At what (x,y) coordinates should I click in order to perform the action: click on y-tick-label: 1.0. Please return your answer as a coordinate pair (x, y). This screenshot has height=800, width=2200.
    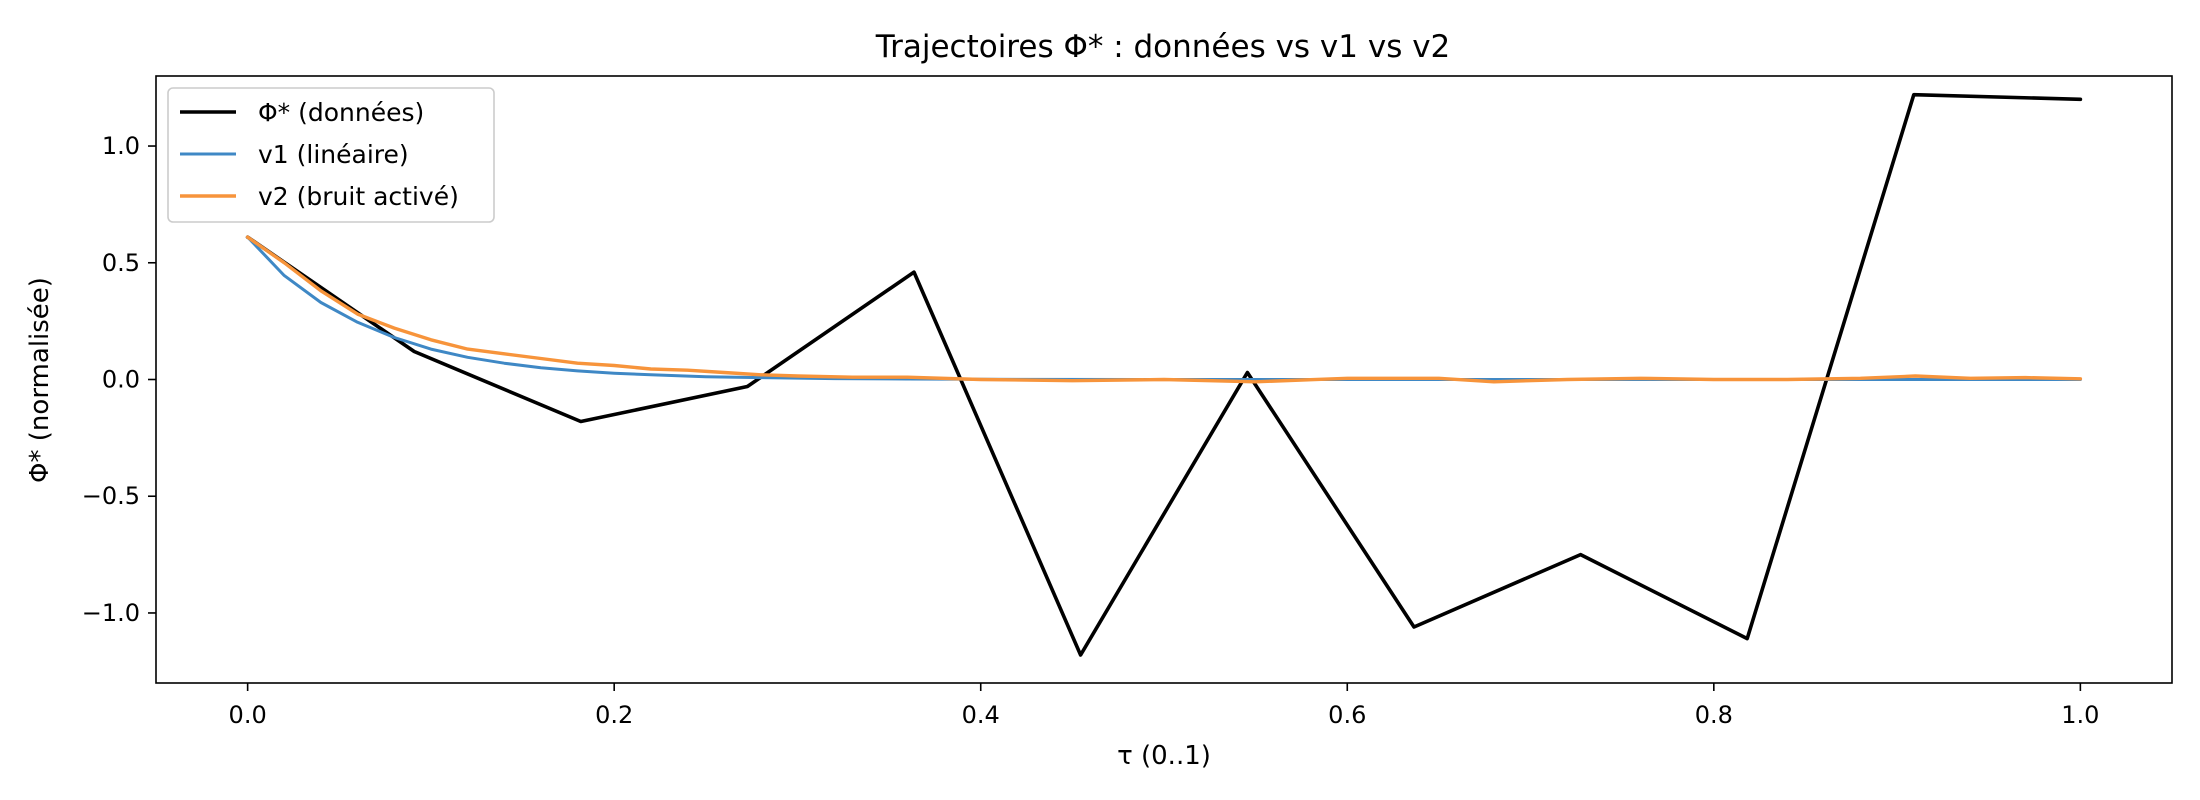
    Looking at the image, I should click on (121, 146).